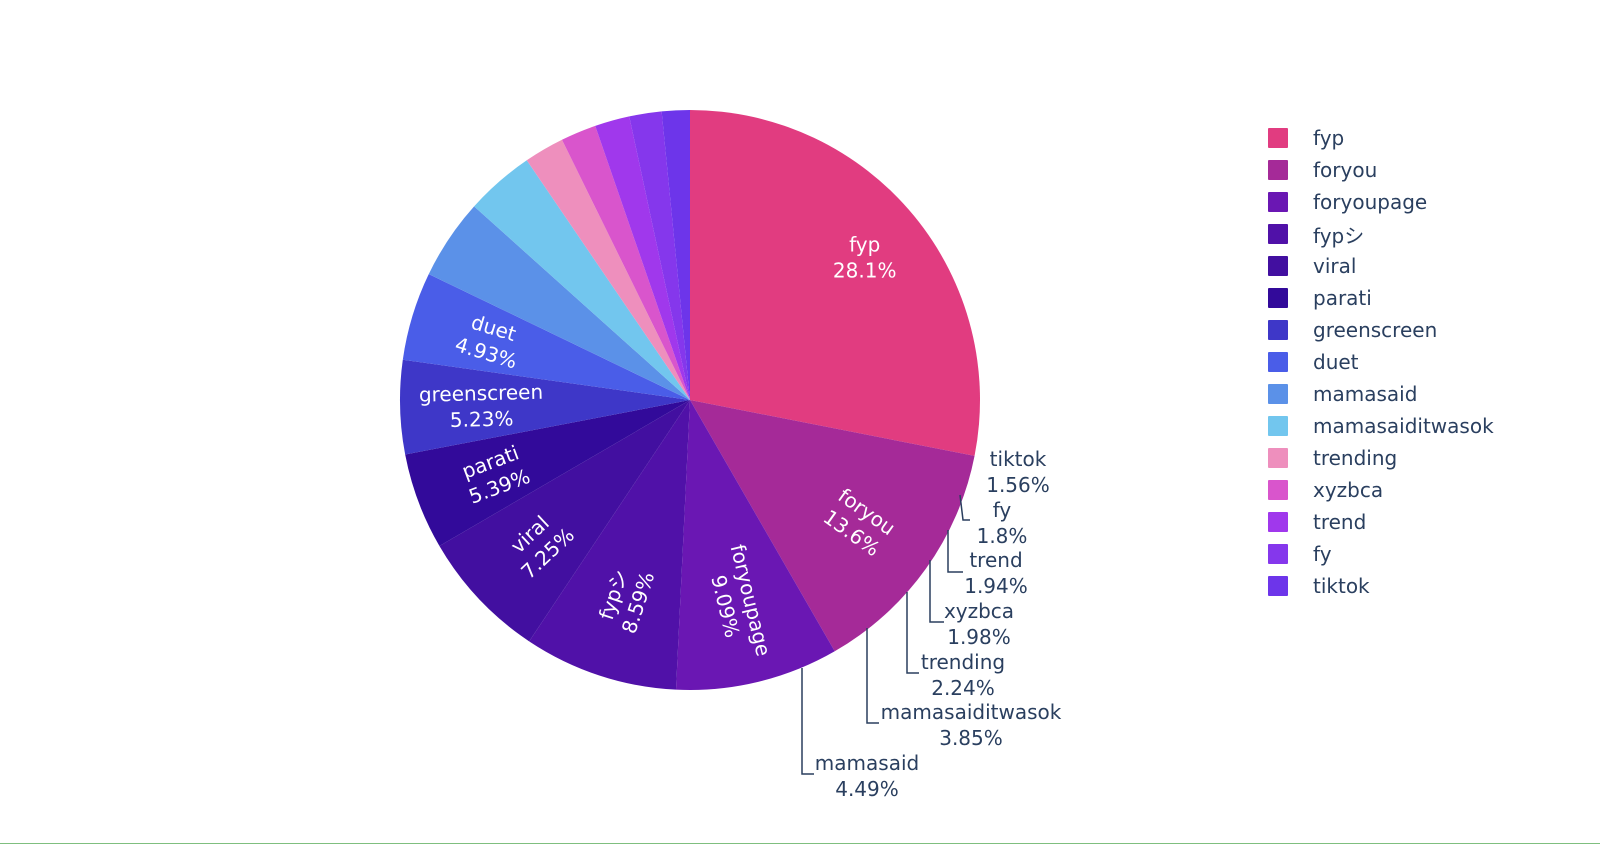 The width and height of the screenshot is (1600, 866). I want to click on legend-label: trending, so click(1355, 458).